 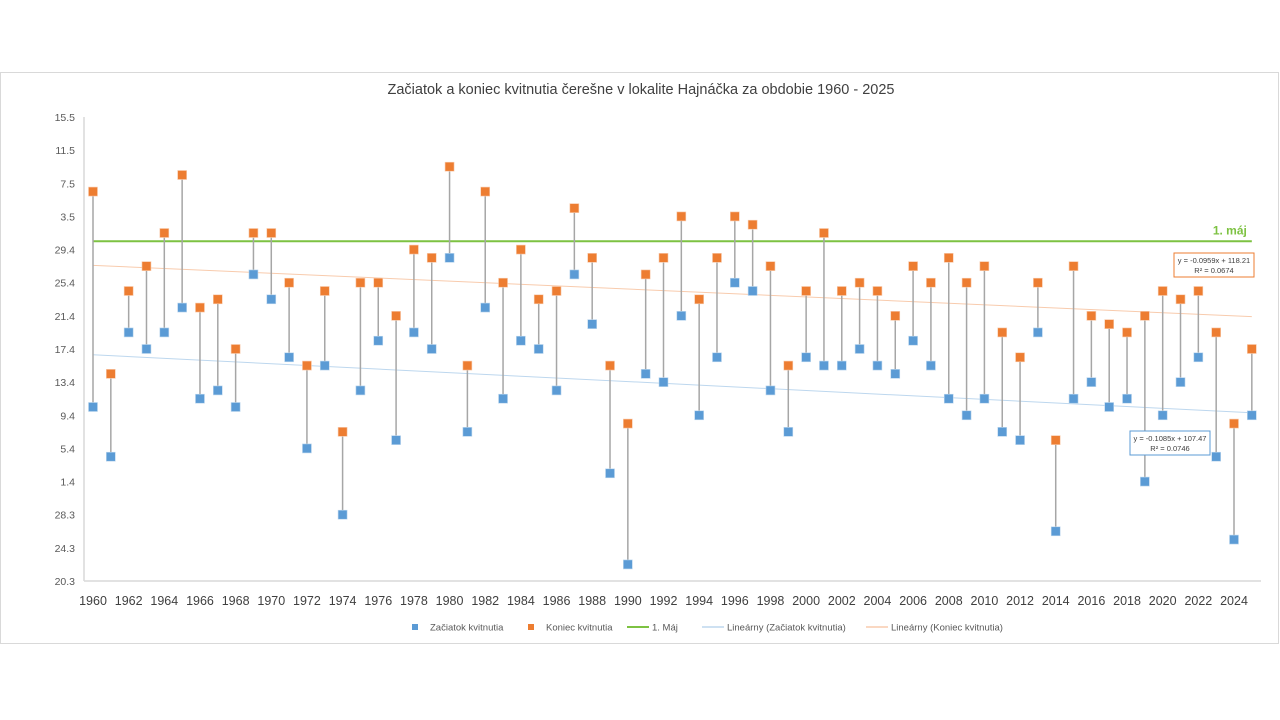 What do you see at coordinates (842, 601) in the screenshot?
I see `x-tick-label: 2002` at bounding box center [842, 601].